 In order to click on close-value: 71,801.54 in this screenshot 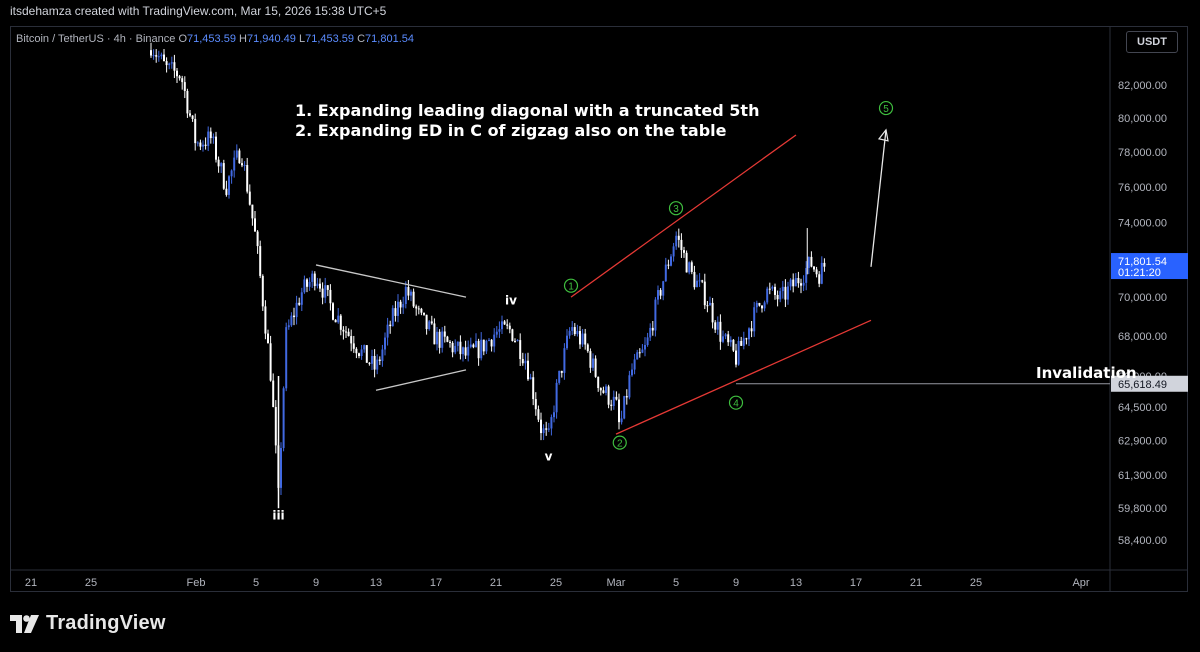, I will do `click(389, 39)`.